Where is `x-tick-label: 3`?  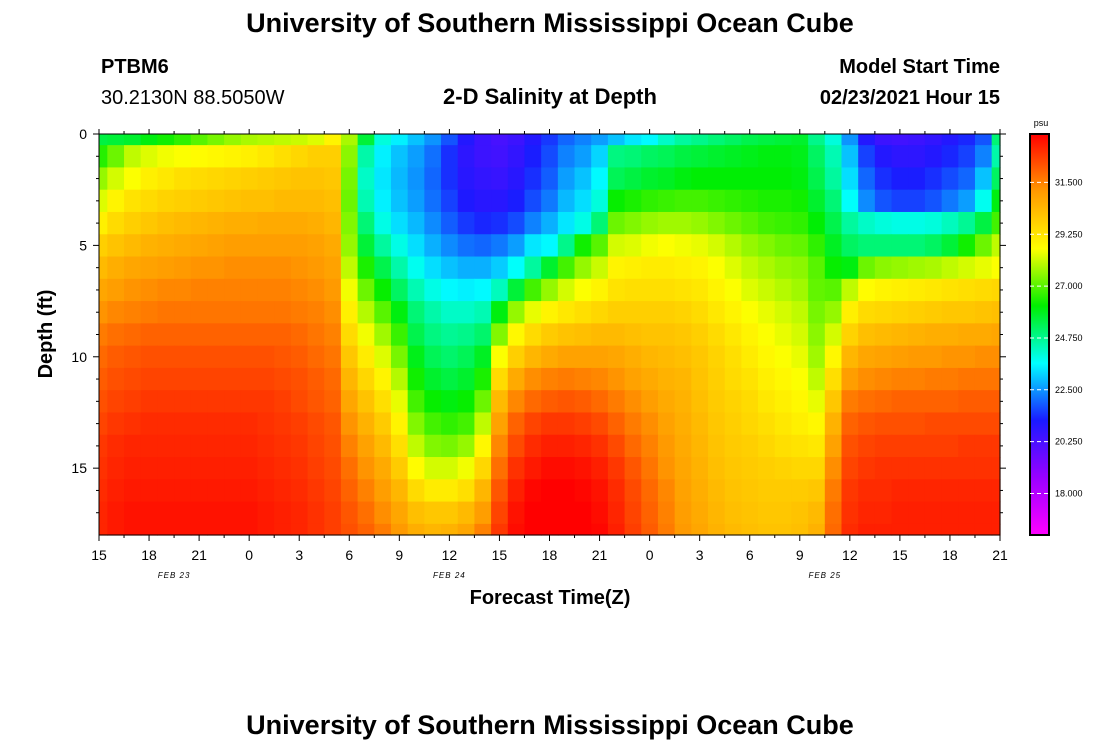
x-tick-label: 3 is located at coordinates (700, 555).